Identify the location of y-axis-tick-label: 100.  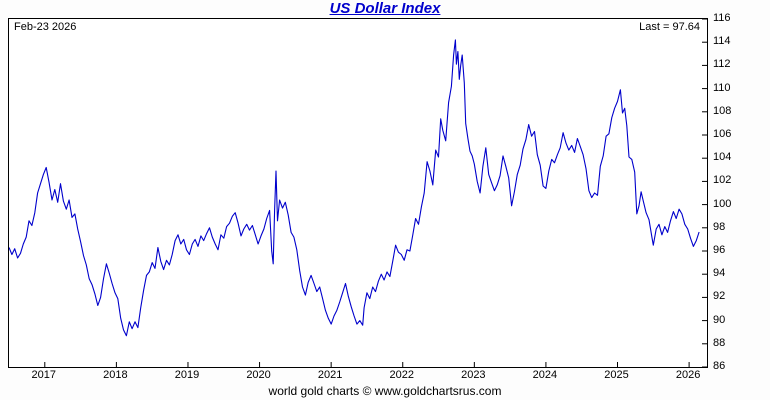
(722, 203).